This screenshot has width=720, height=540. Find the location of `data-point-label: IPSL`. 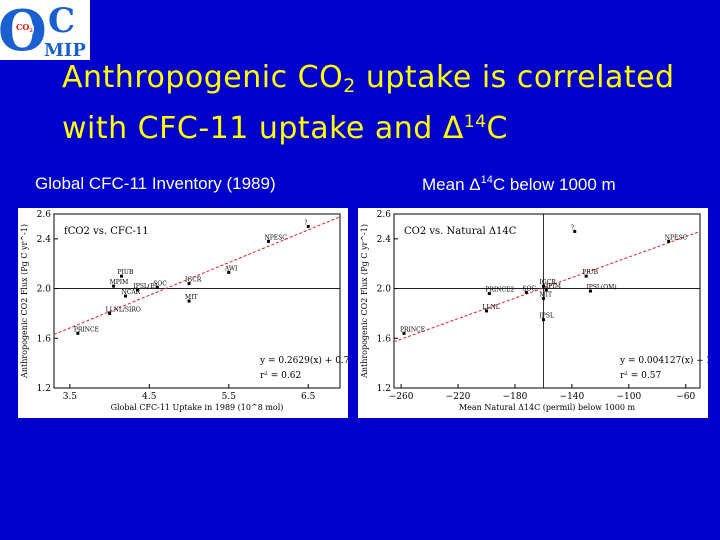

data-point-label: IPSL is located at coordinates (546, 316).